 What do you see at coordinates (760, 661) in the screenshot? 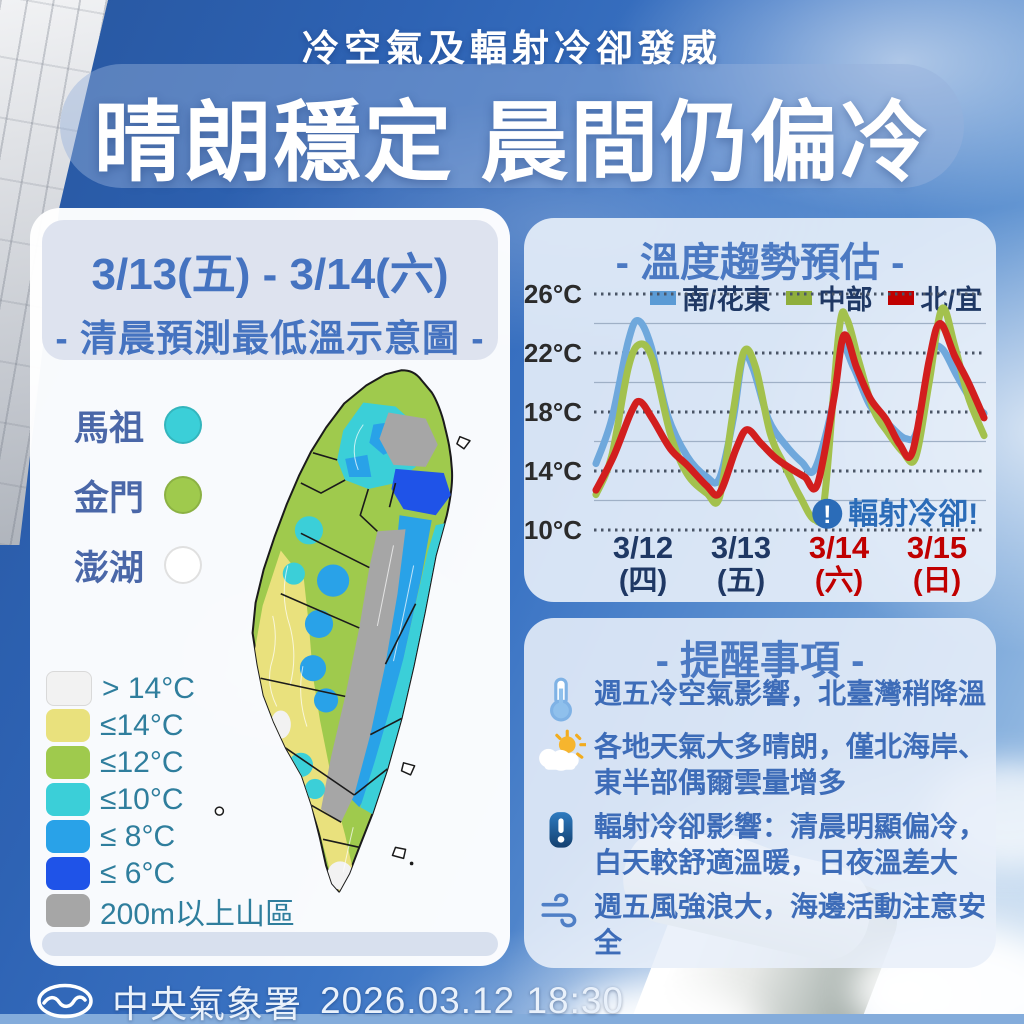
I see `reminders-title: - 提醒事項 -` at bounding box center [760, 661].